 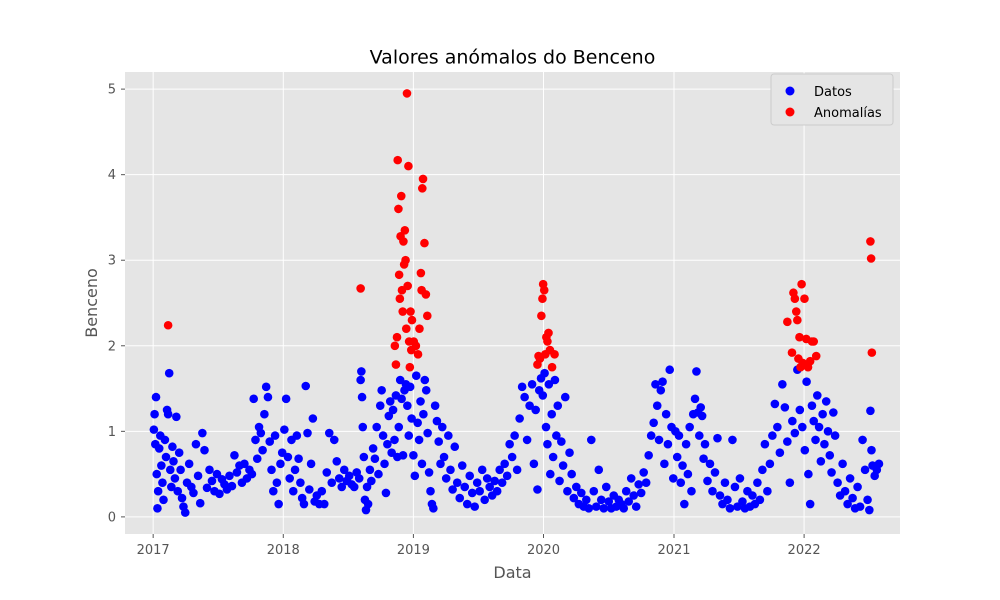 I want to click on legend-box, so click(x=832, y=99).